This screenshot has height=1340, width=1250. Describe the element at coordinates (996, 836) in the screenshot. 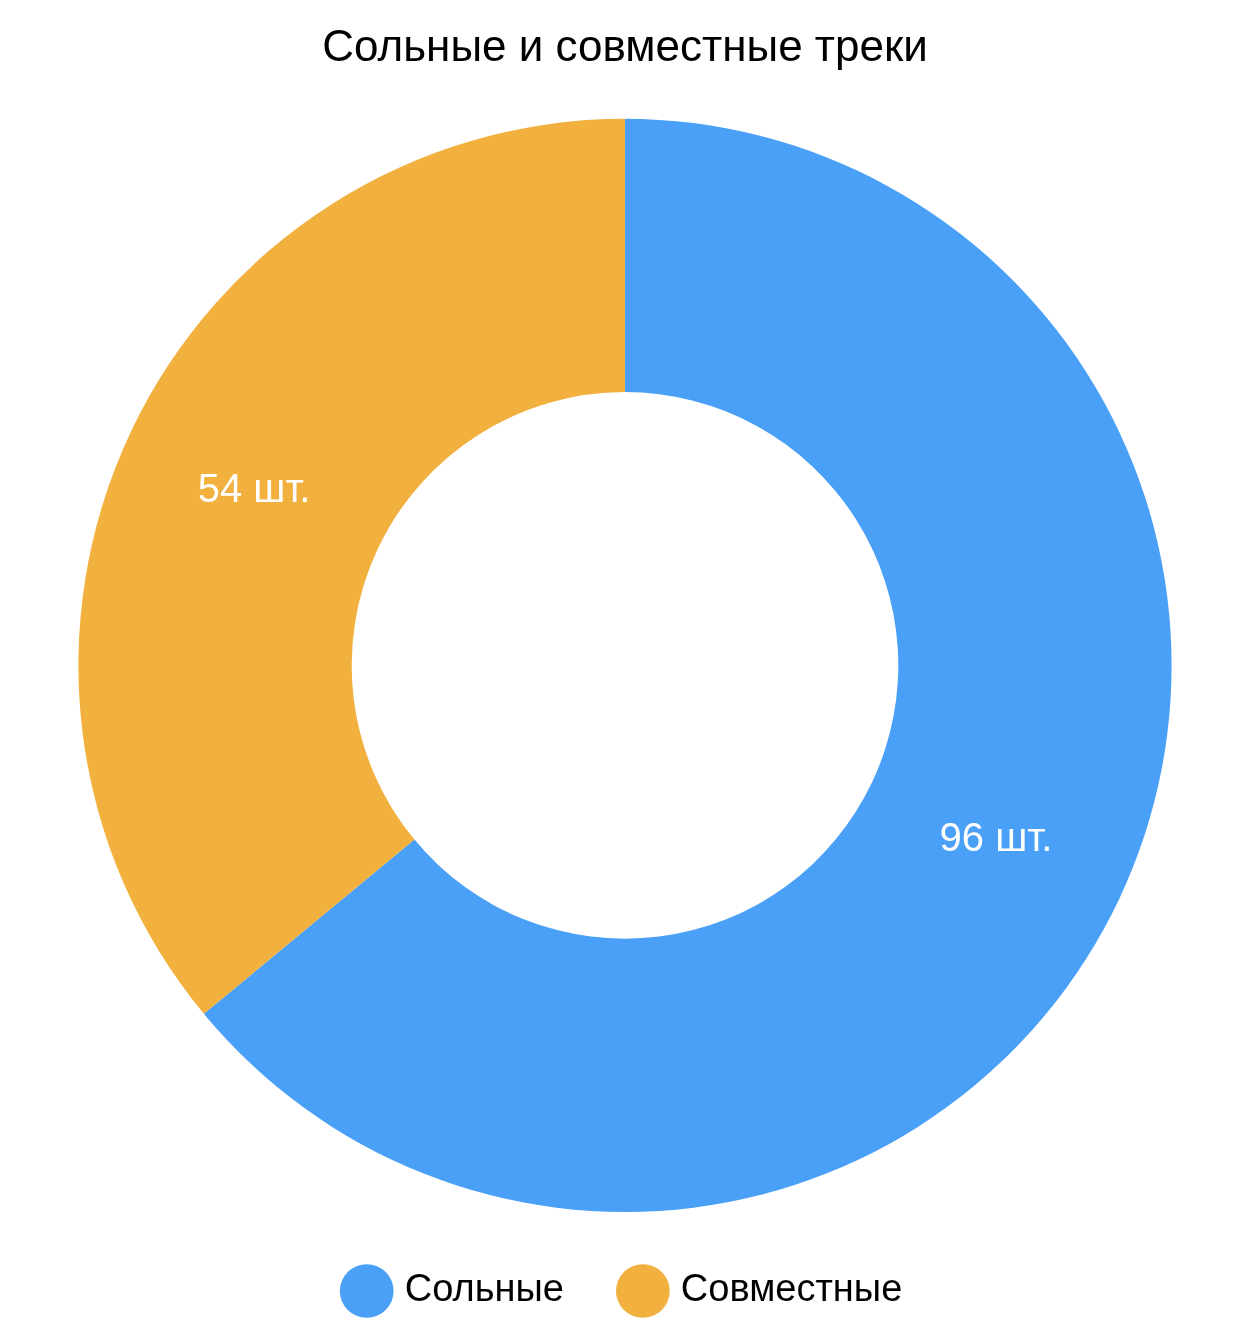

I see `data-label: 96 шт.` at that location.